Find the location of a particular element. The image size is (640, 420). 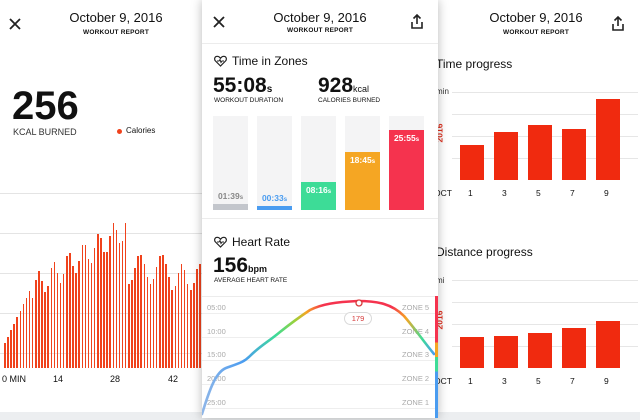

zone-color-strip is located at coordinates (436, 357).